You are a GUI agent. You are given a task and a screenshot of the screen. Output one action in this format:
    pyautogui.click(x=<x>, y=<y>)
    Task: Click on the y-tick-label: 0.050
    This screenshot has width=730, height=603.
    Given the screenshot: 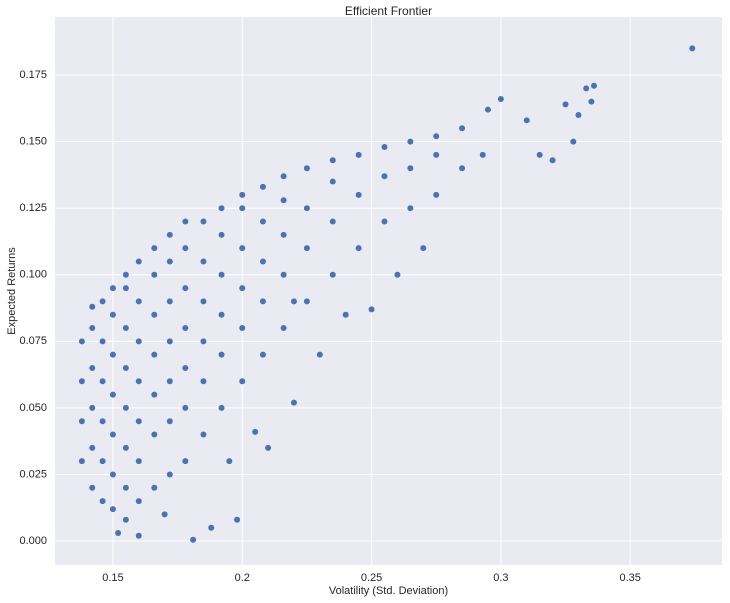 What is the action you would take?
    pyautogui.click(x=33, y=408)
    